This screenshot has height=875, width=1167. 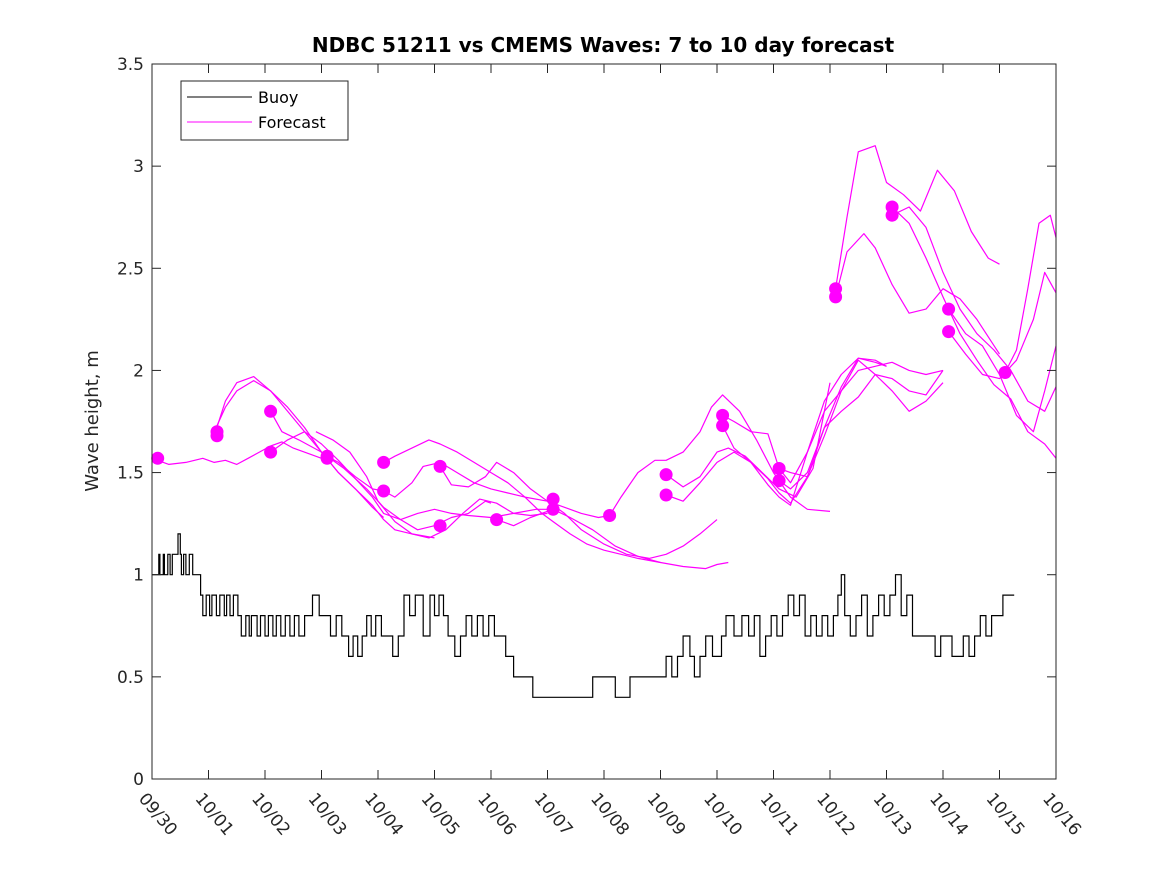 What do you see at coordinates (138, 167) in the screenshot?
I see `y-tick-label: 3` at bounding box center [138, 167].